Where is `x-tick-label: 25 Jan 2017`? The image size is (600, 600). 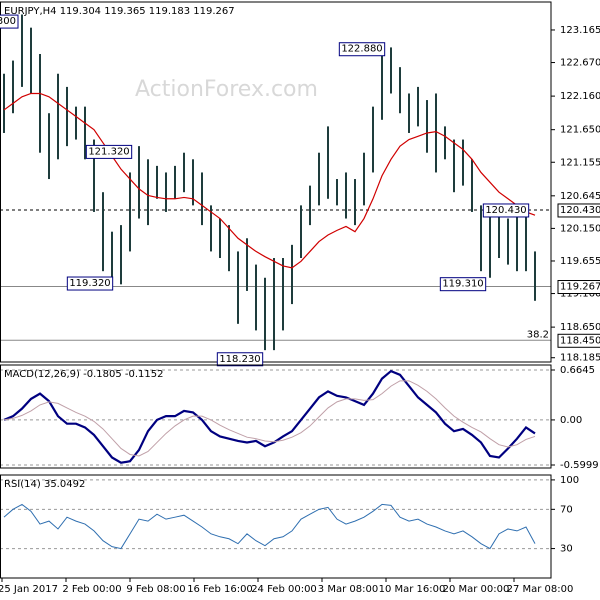 x-tick-label: 25 Jan 2017 is located at coordinates (29, 589).